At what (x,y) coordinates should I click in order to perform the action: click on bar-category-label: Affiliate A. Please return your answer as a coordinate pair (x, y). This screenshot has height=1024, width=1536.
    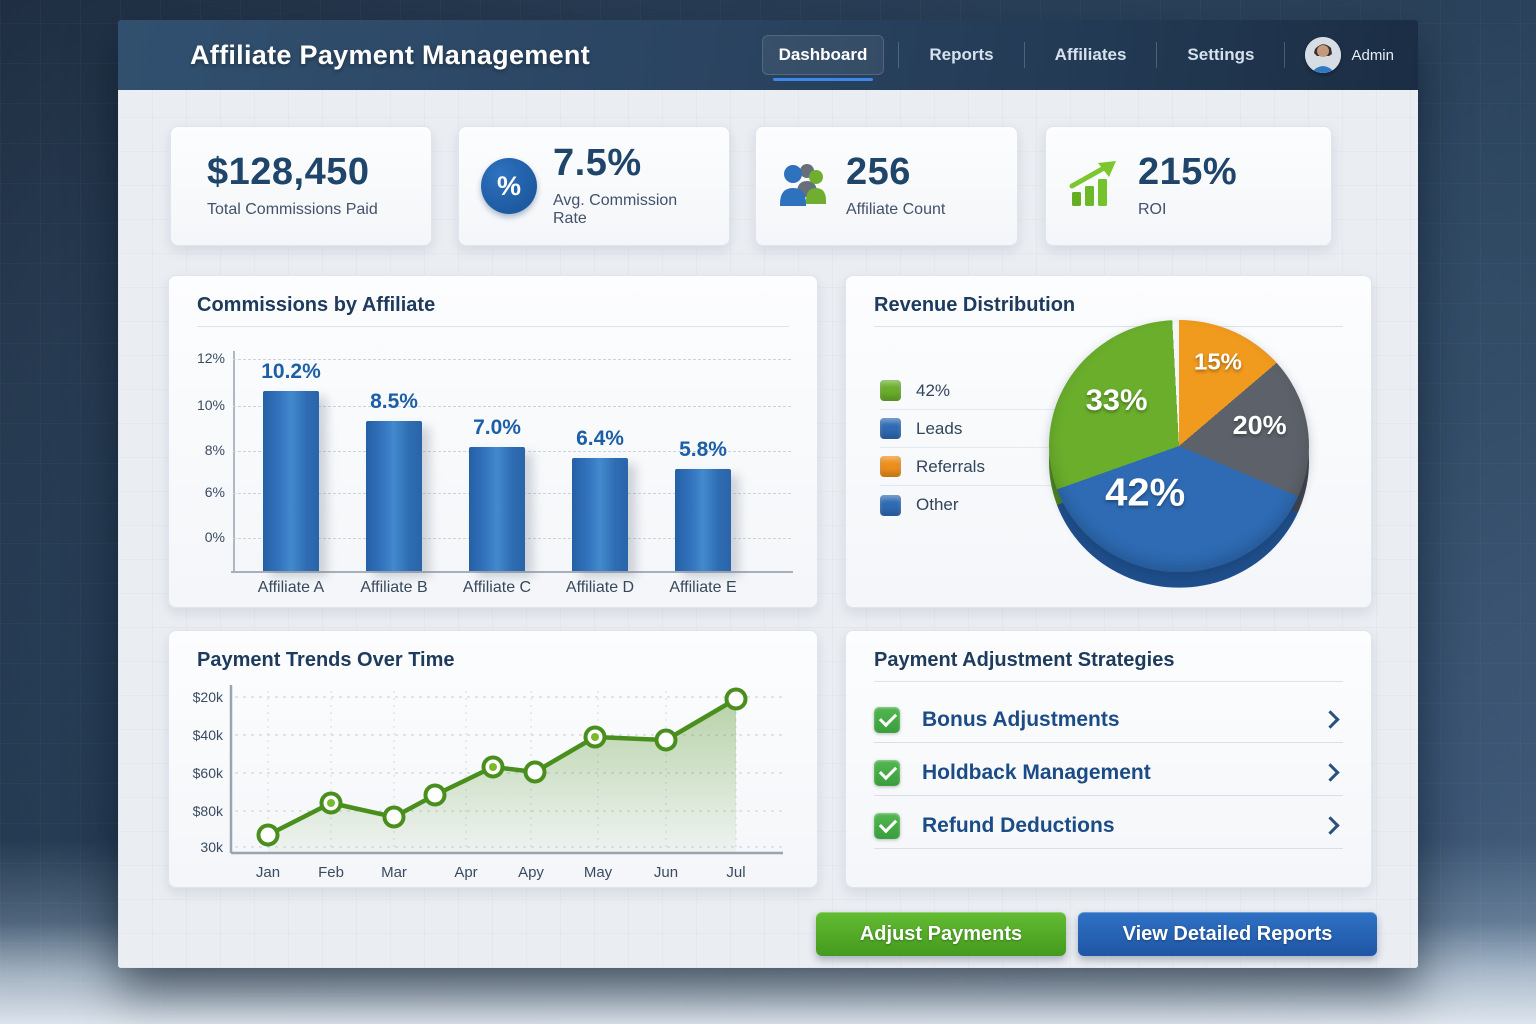
    Looking at the image, I should click on (291, 587).